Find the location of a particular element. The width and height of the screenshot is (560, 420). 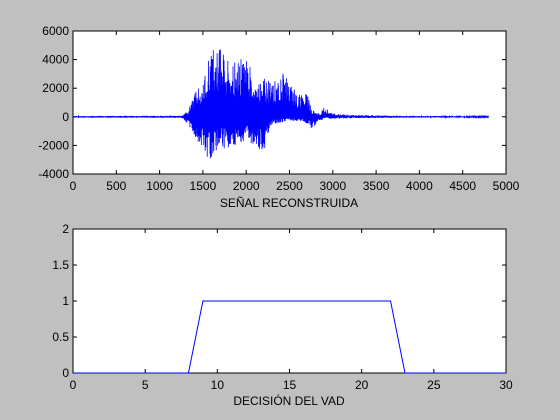

signal-ytick-label: 0 is located at coordinates (65, 117).